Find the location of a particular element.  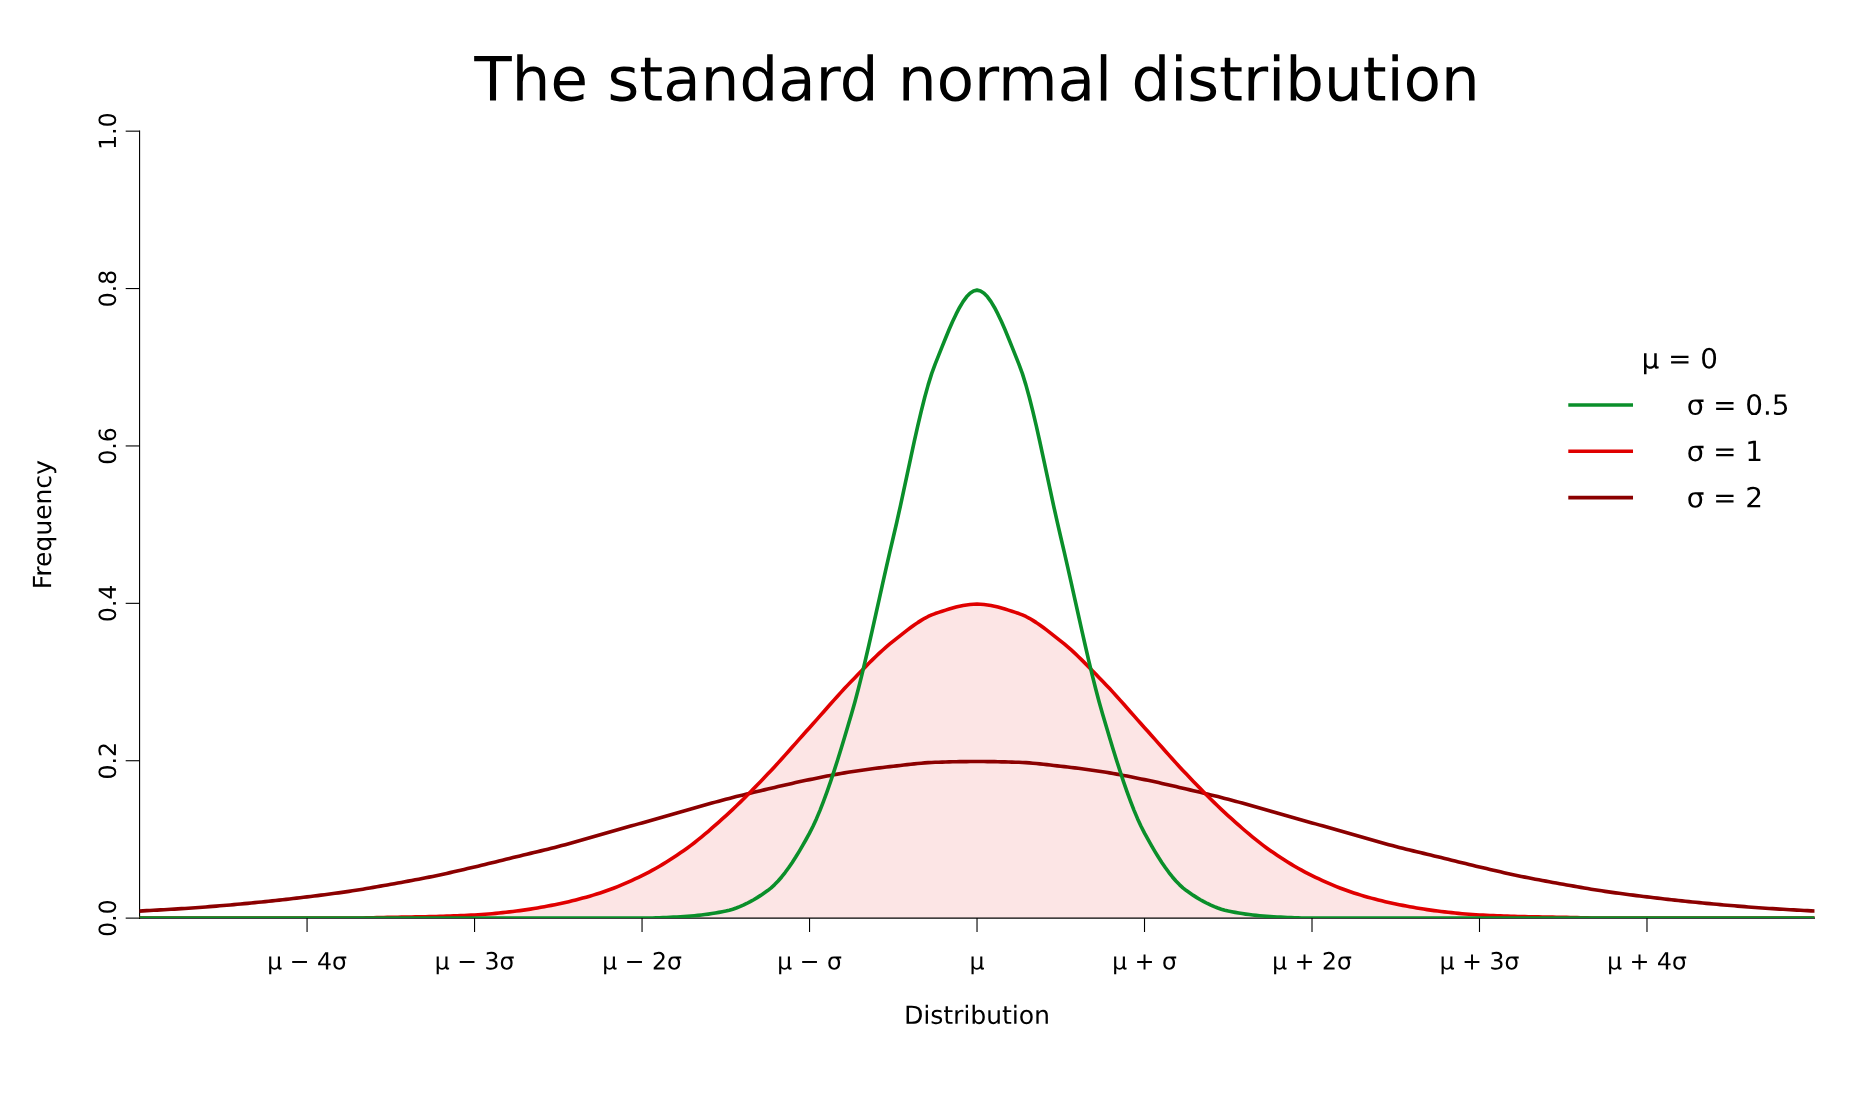

legend-label: σ = 2 is located at coordinates (1724, 497).